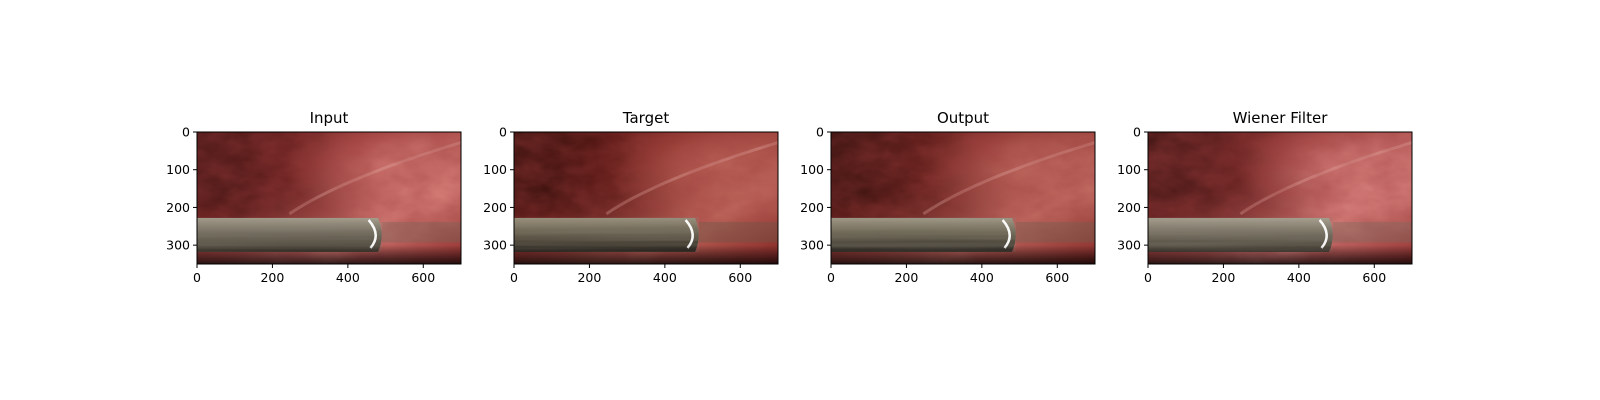  I want to click on panel-wiener: Wiener Filter 0 200 400 600 0 100 200 300, so click(1265, 197).